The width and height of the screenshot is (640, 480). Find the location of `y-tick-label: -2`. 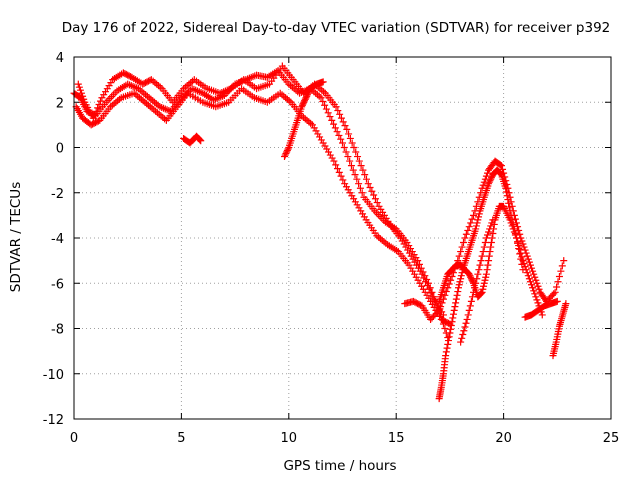

y-tick-label: -2 is located at coordinates (57, 194).